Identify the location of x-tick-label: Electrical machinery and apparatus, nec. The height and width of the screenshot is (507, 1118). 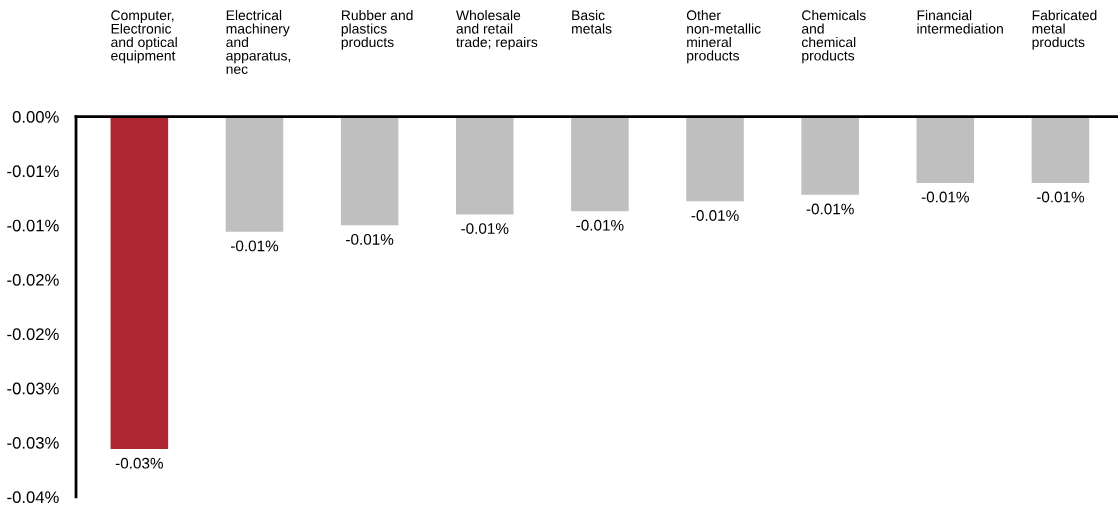
(258, 42).